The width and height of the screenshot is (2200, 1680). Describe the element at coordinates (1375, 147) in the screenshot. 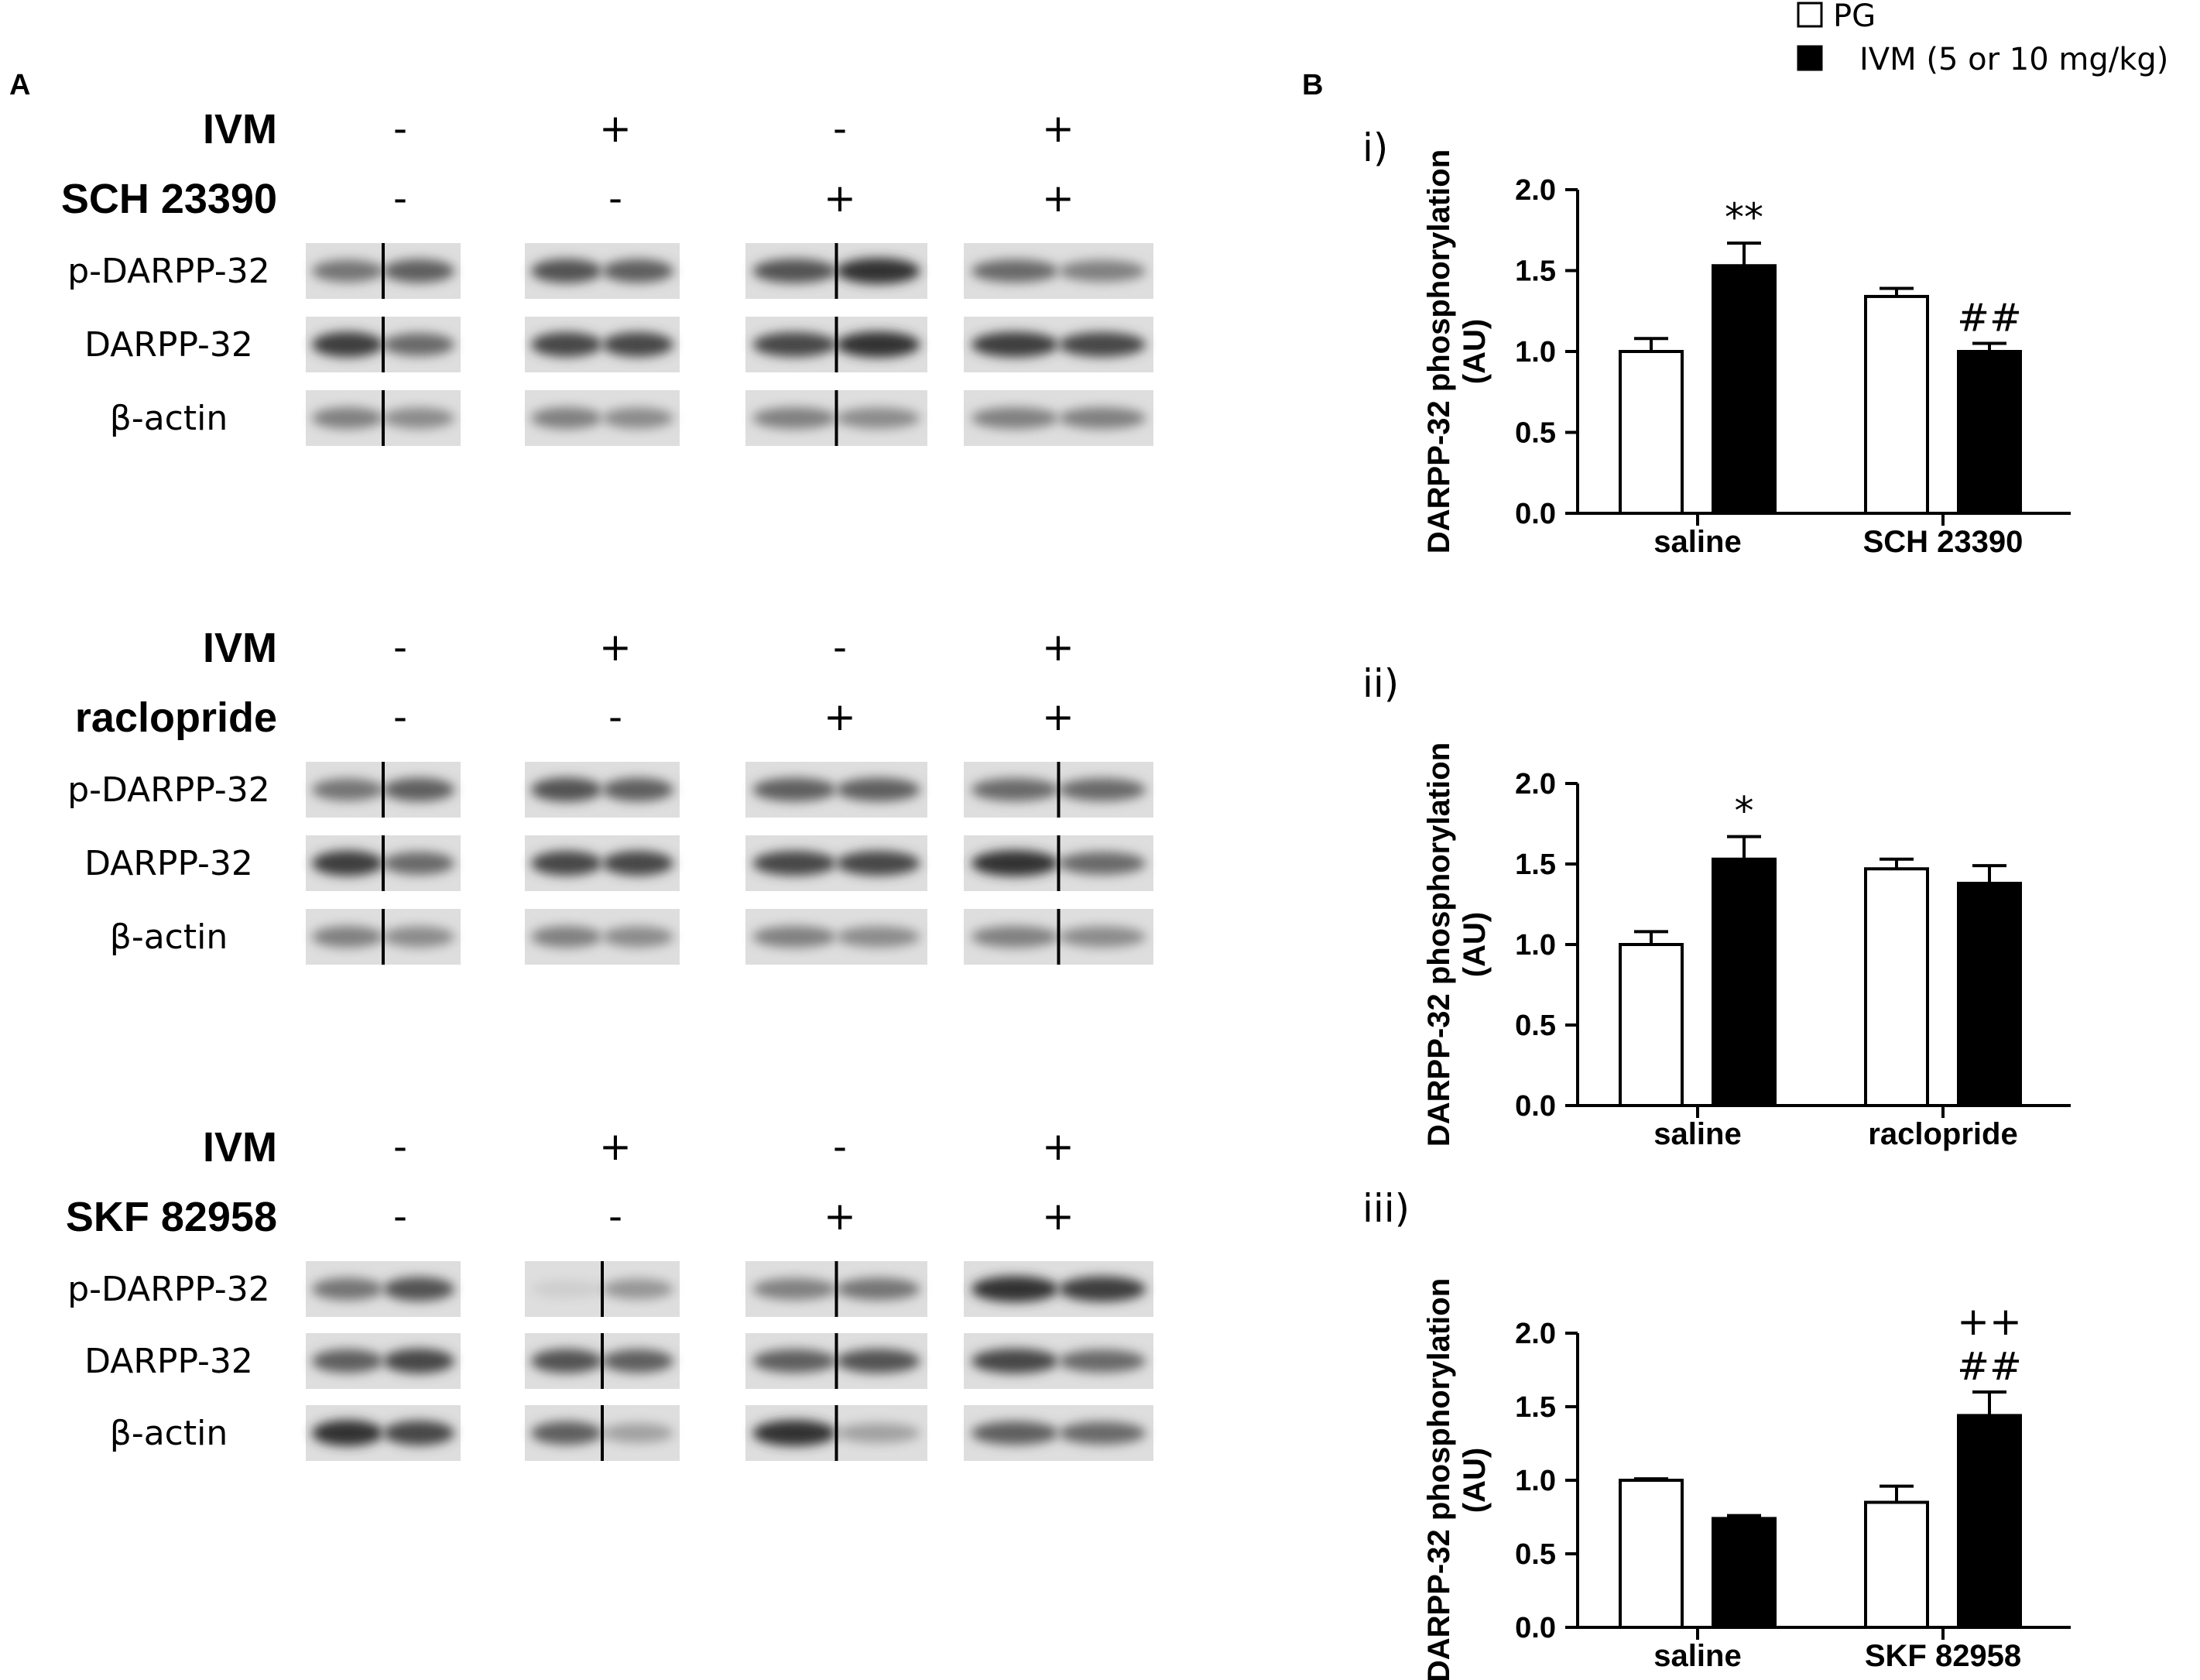

I see `chart-panel-label: i)` at that location.